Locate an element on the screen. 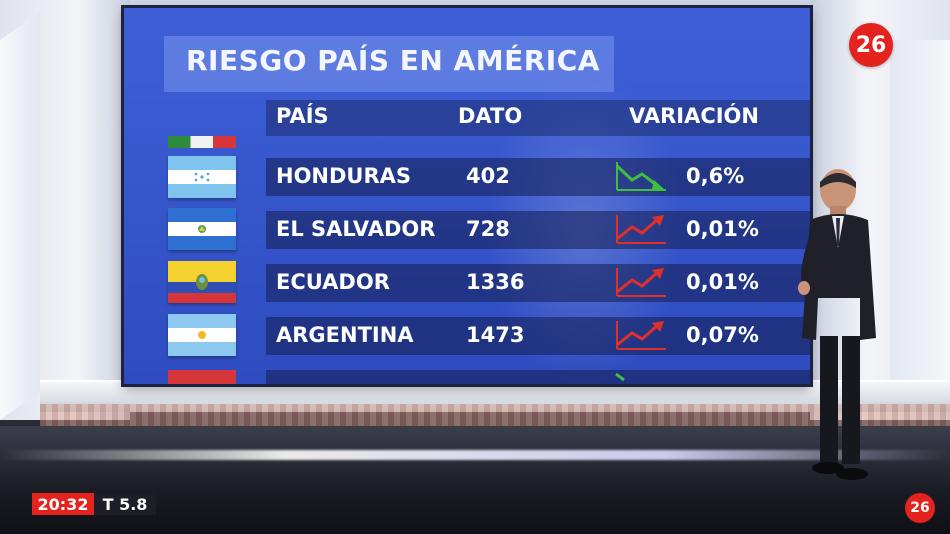  flag-partial-top is located at coordinates (202, 142).